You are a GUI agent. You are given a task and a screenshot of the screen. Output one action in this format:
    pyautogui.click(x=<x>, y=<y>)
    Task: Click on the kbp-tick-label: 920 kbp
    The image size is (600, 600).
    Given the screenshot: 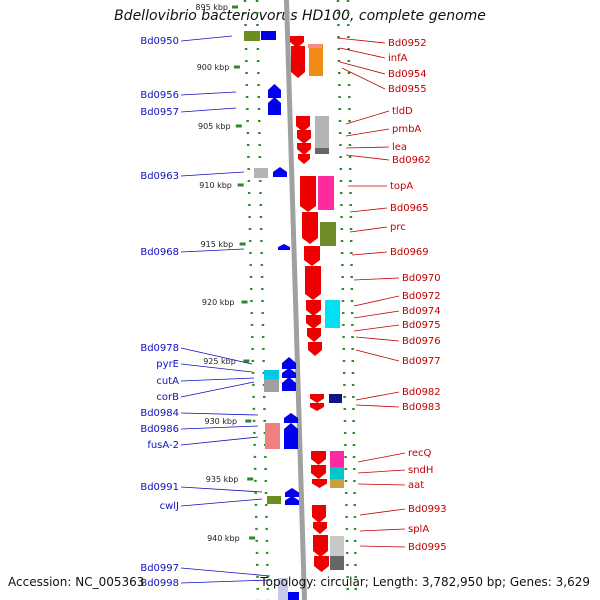 What is the action you would take?
    pyautogui.click(x=218, y=302)
    